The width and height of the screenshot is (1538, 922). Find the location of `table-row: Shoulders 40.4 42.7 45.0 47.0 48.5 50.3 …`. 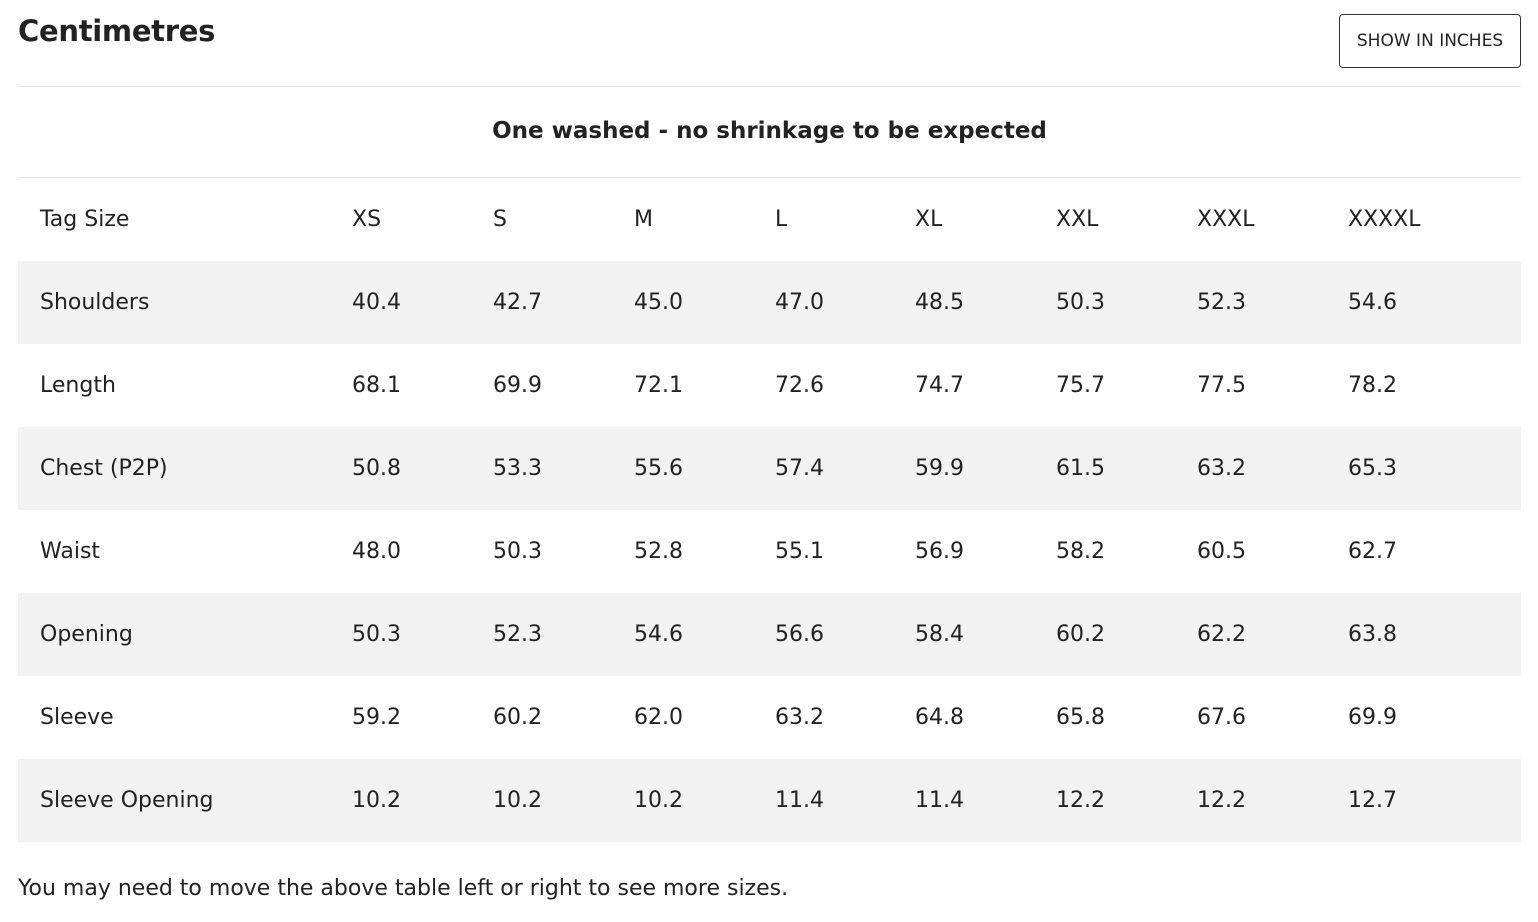

table-row: Shoulders 40.4 42.7 45.0 47.0 48.5 50.3 … is located at coordinates (769, 302).